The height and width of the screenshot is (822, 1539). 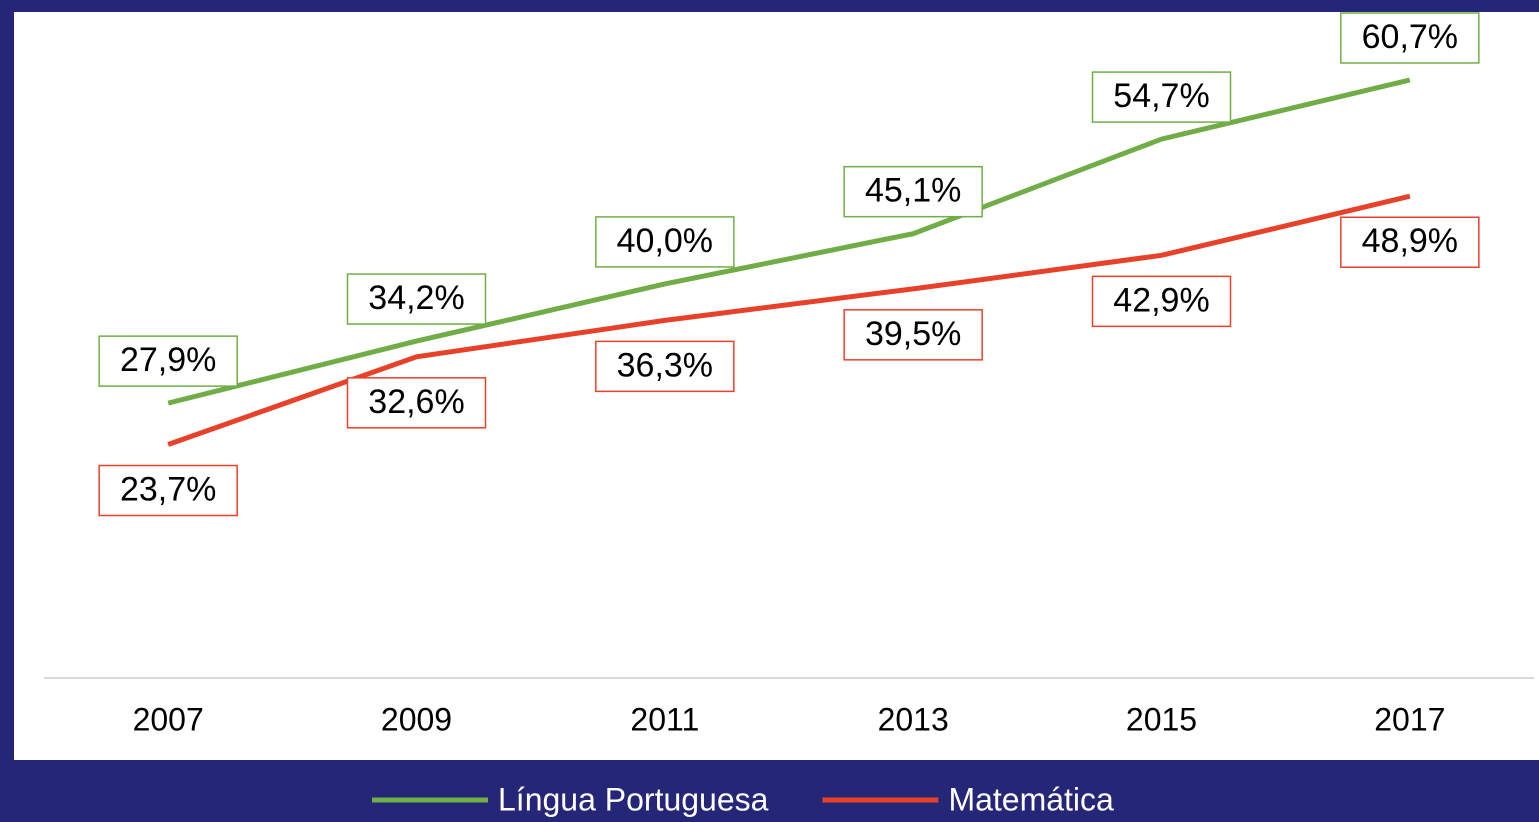 I want to click on x-tick-label: 2013, so click(x=913, y=719).